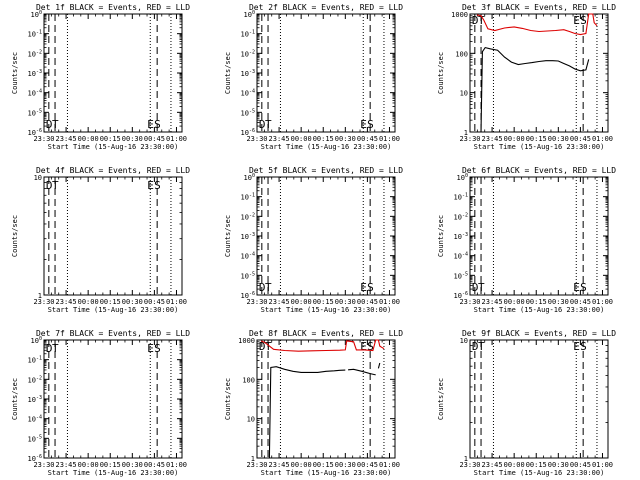 Image resolution: width=640 pixels, height=480 pixels. Describe the element at coordinates (248, 93) in the screenshot. I see `y-tick-label: 10⁻⁴` at that location.